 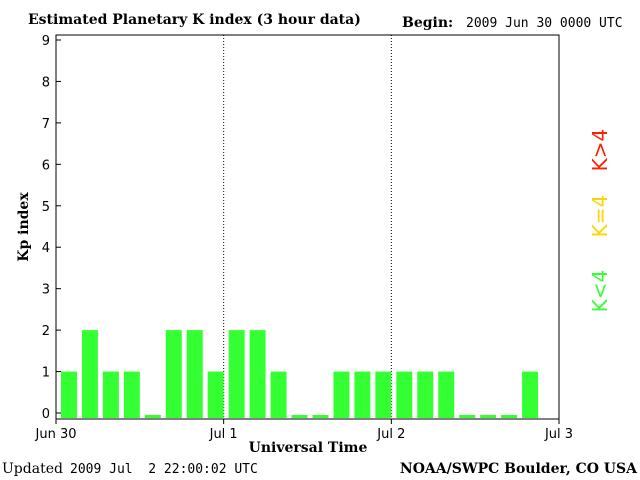 I want to click on y-axis-ticks: 0 1 2 3 4 5 6 7 8 9, so click(x=51, y=228).